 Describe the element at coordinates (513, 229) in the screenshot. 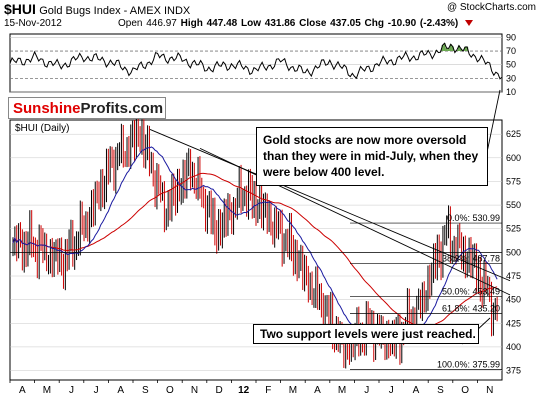

I see `price-tick-label: 525` at that location.